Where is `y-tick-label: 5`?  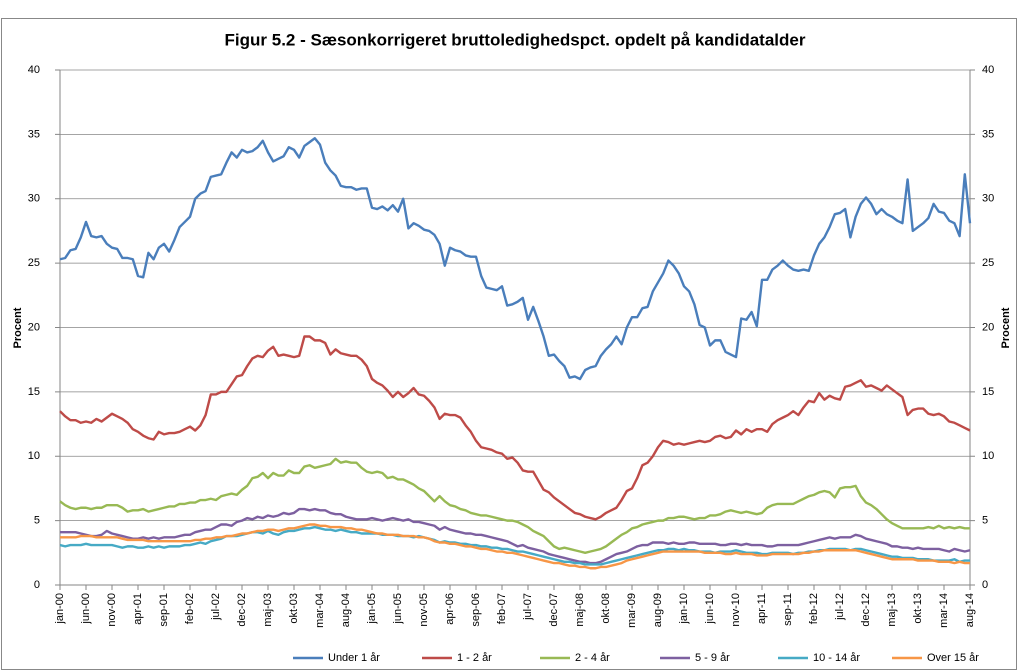
y-tick-label: 5 is located at coordinates (37, 521).